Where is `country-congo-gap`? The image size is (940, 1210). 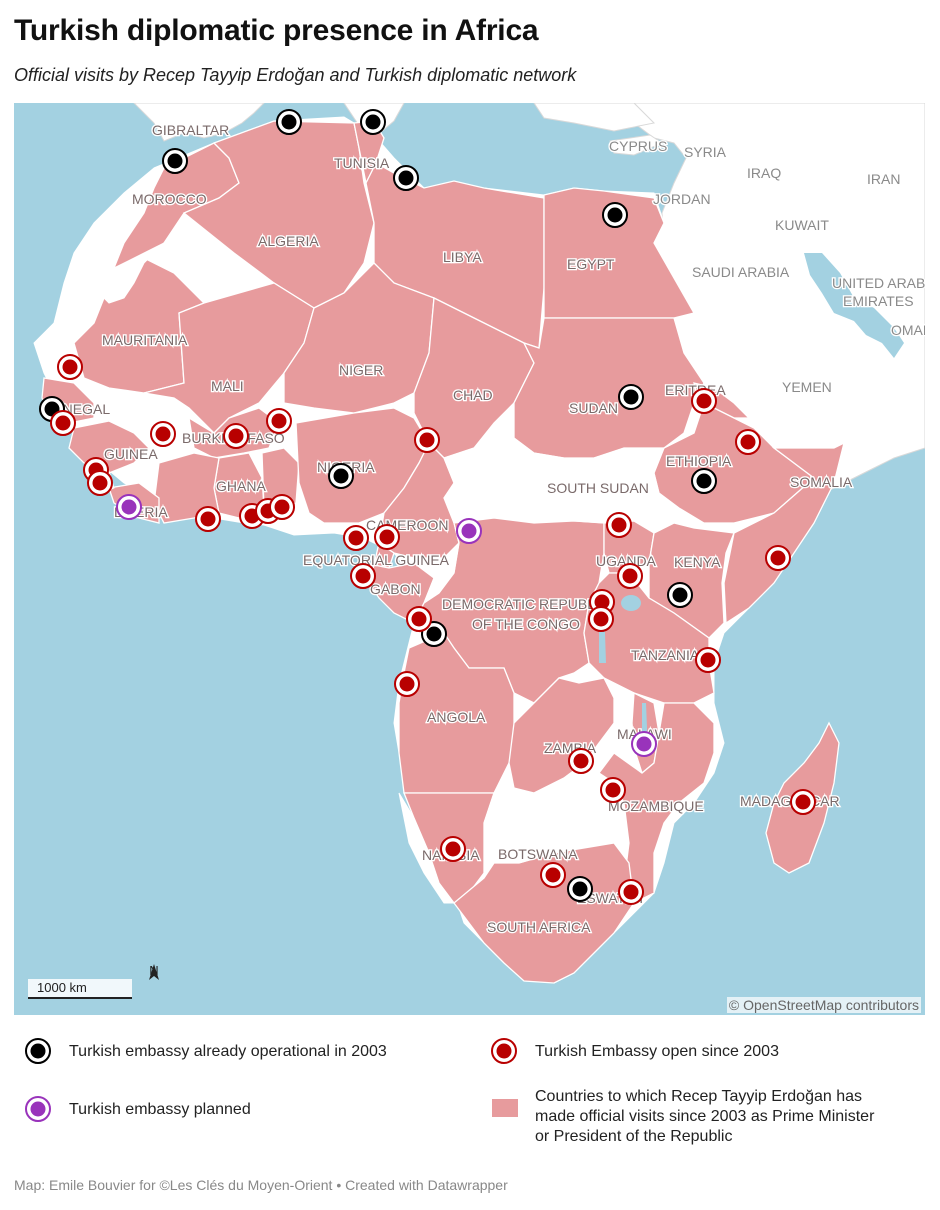
country-congo-gap is located at coordinates (436, 573).